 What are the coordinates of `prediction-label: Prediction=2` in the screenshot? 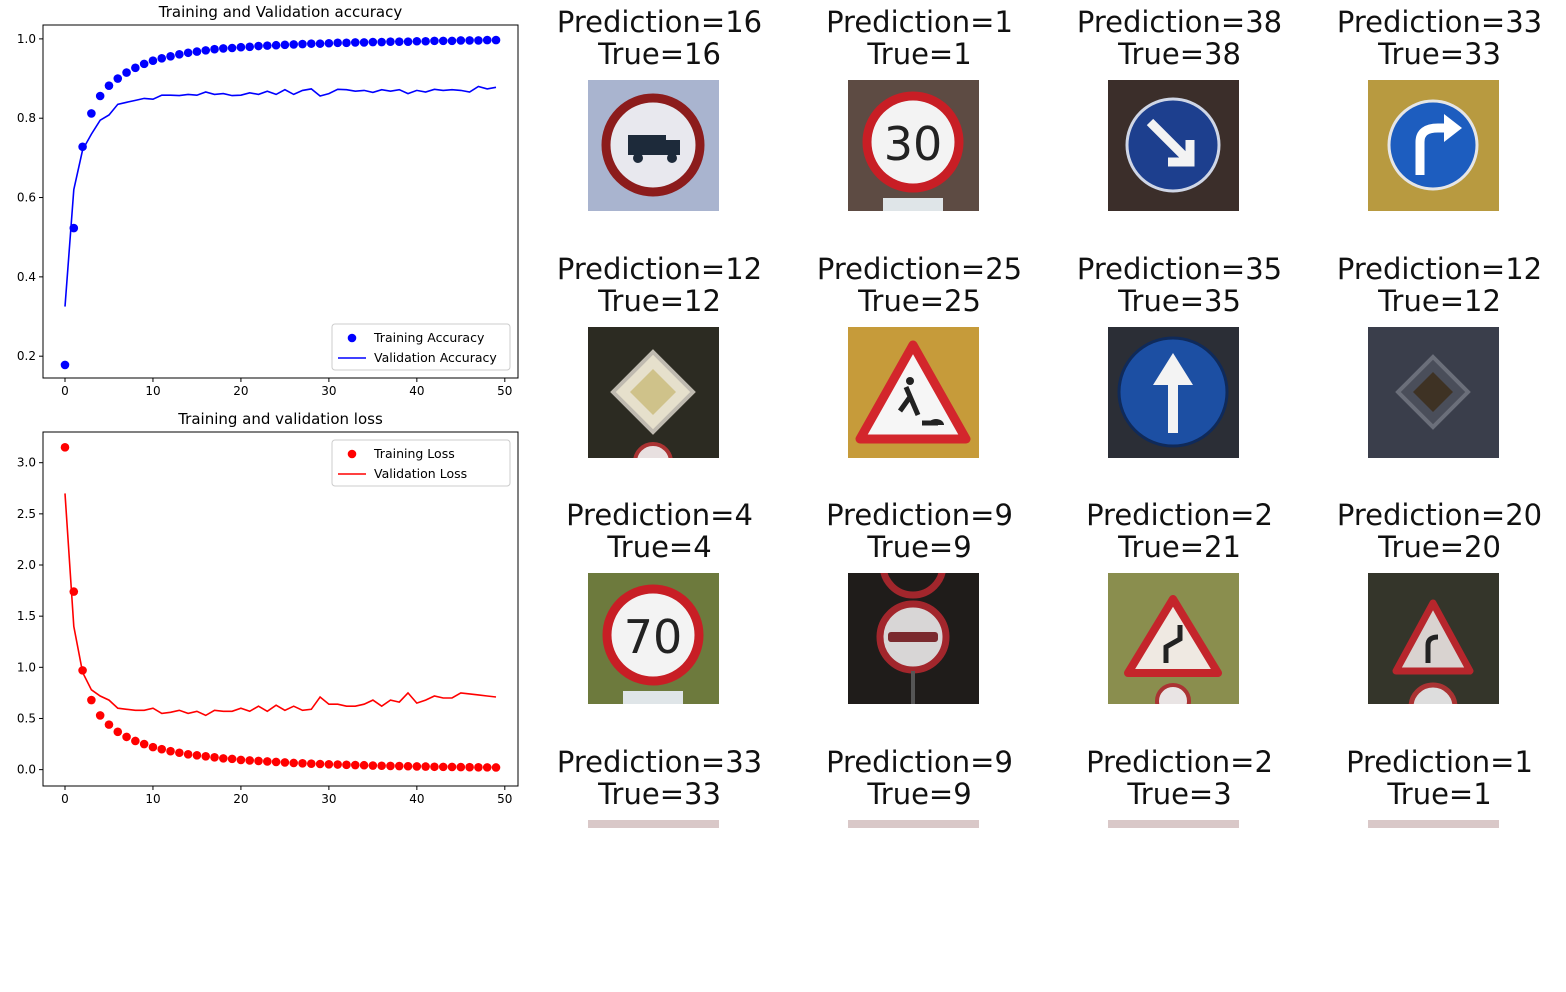 It's located at (1179, 762).